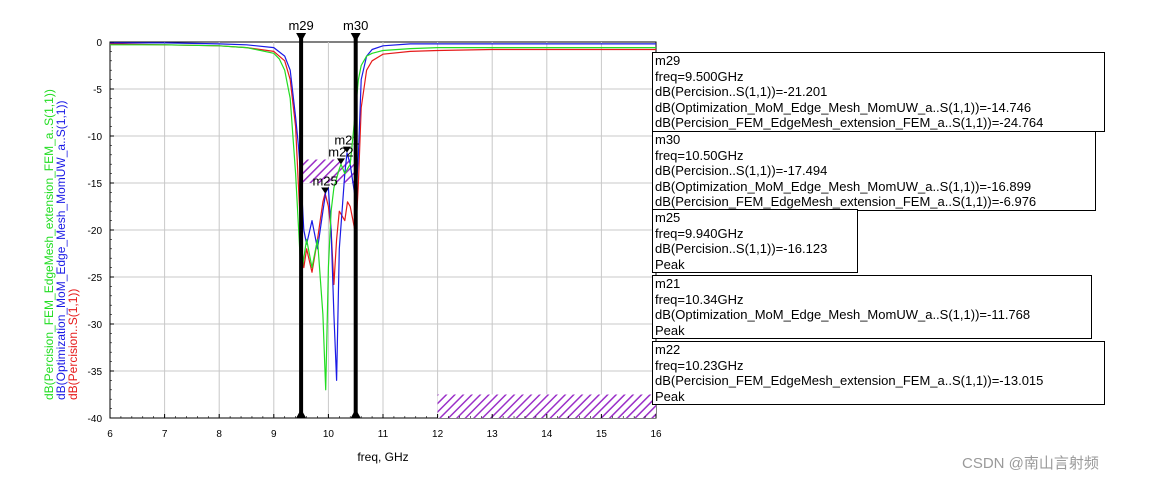  What do you see at coordinates (73, 344) in the screenshot?
I see `y-axis-label: dB(Percision..S(1,1))` at bounding box center [73, 344].